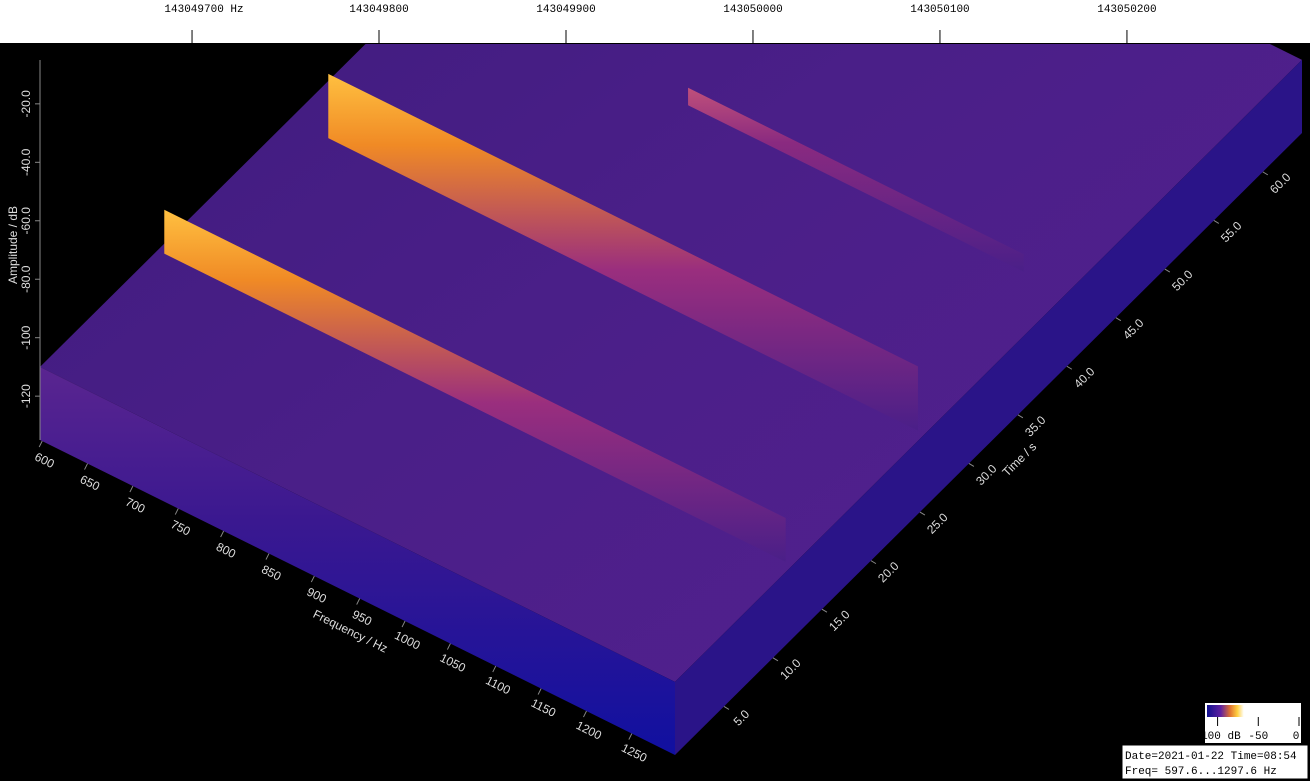 The width and height of the screenshot is (1310, 781). Describe the element at coordinates (1253, 711) in the screenshot. I see `colorbar` at that location.